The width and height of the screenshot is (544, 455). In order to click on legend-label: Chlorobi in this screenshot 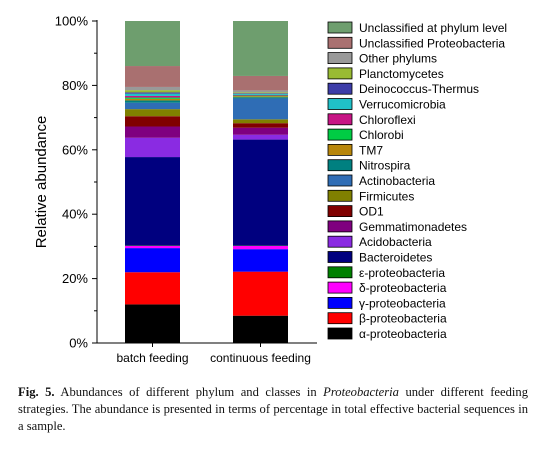, I will do `click(381, 135)`.